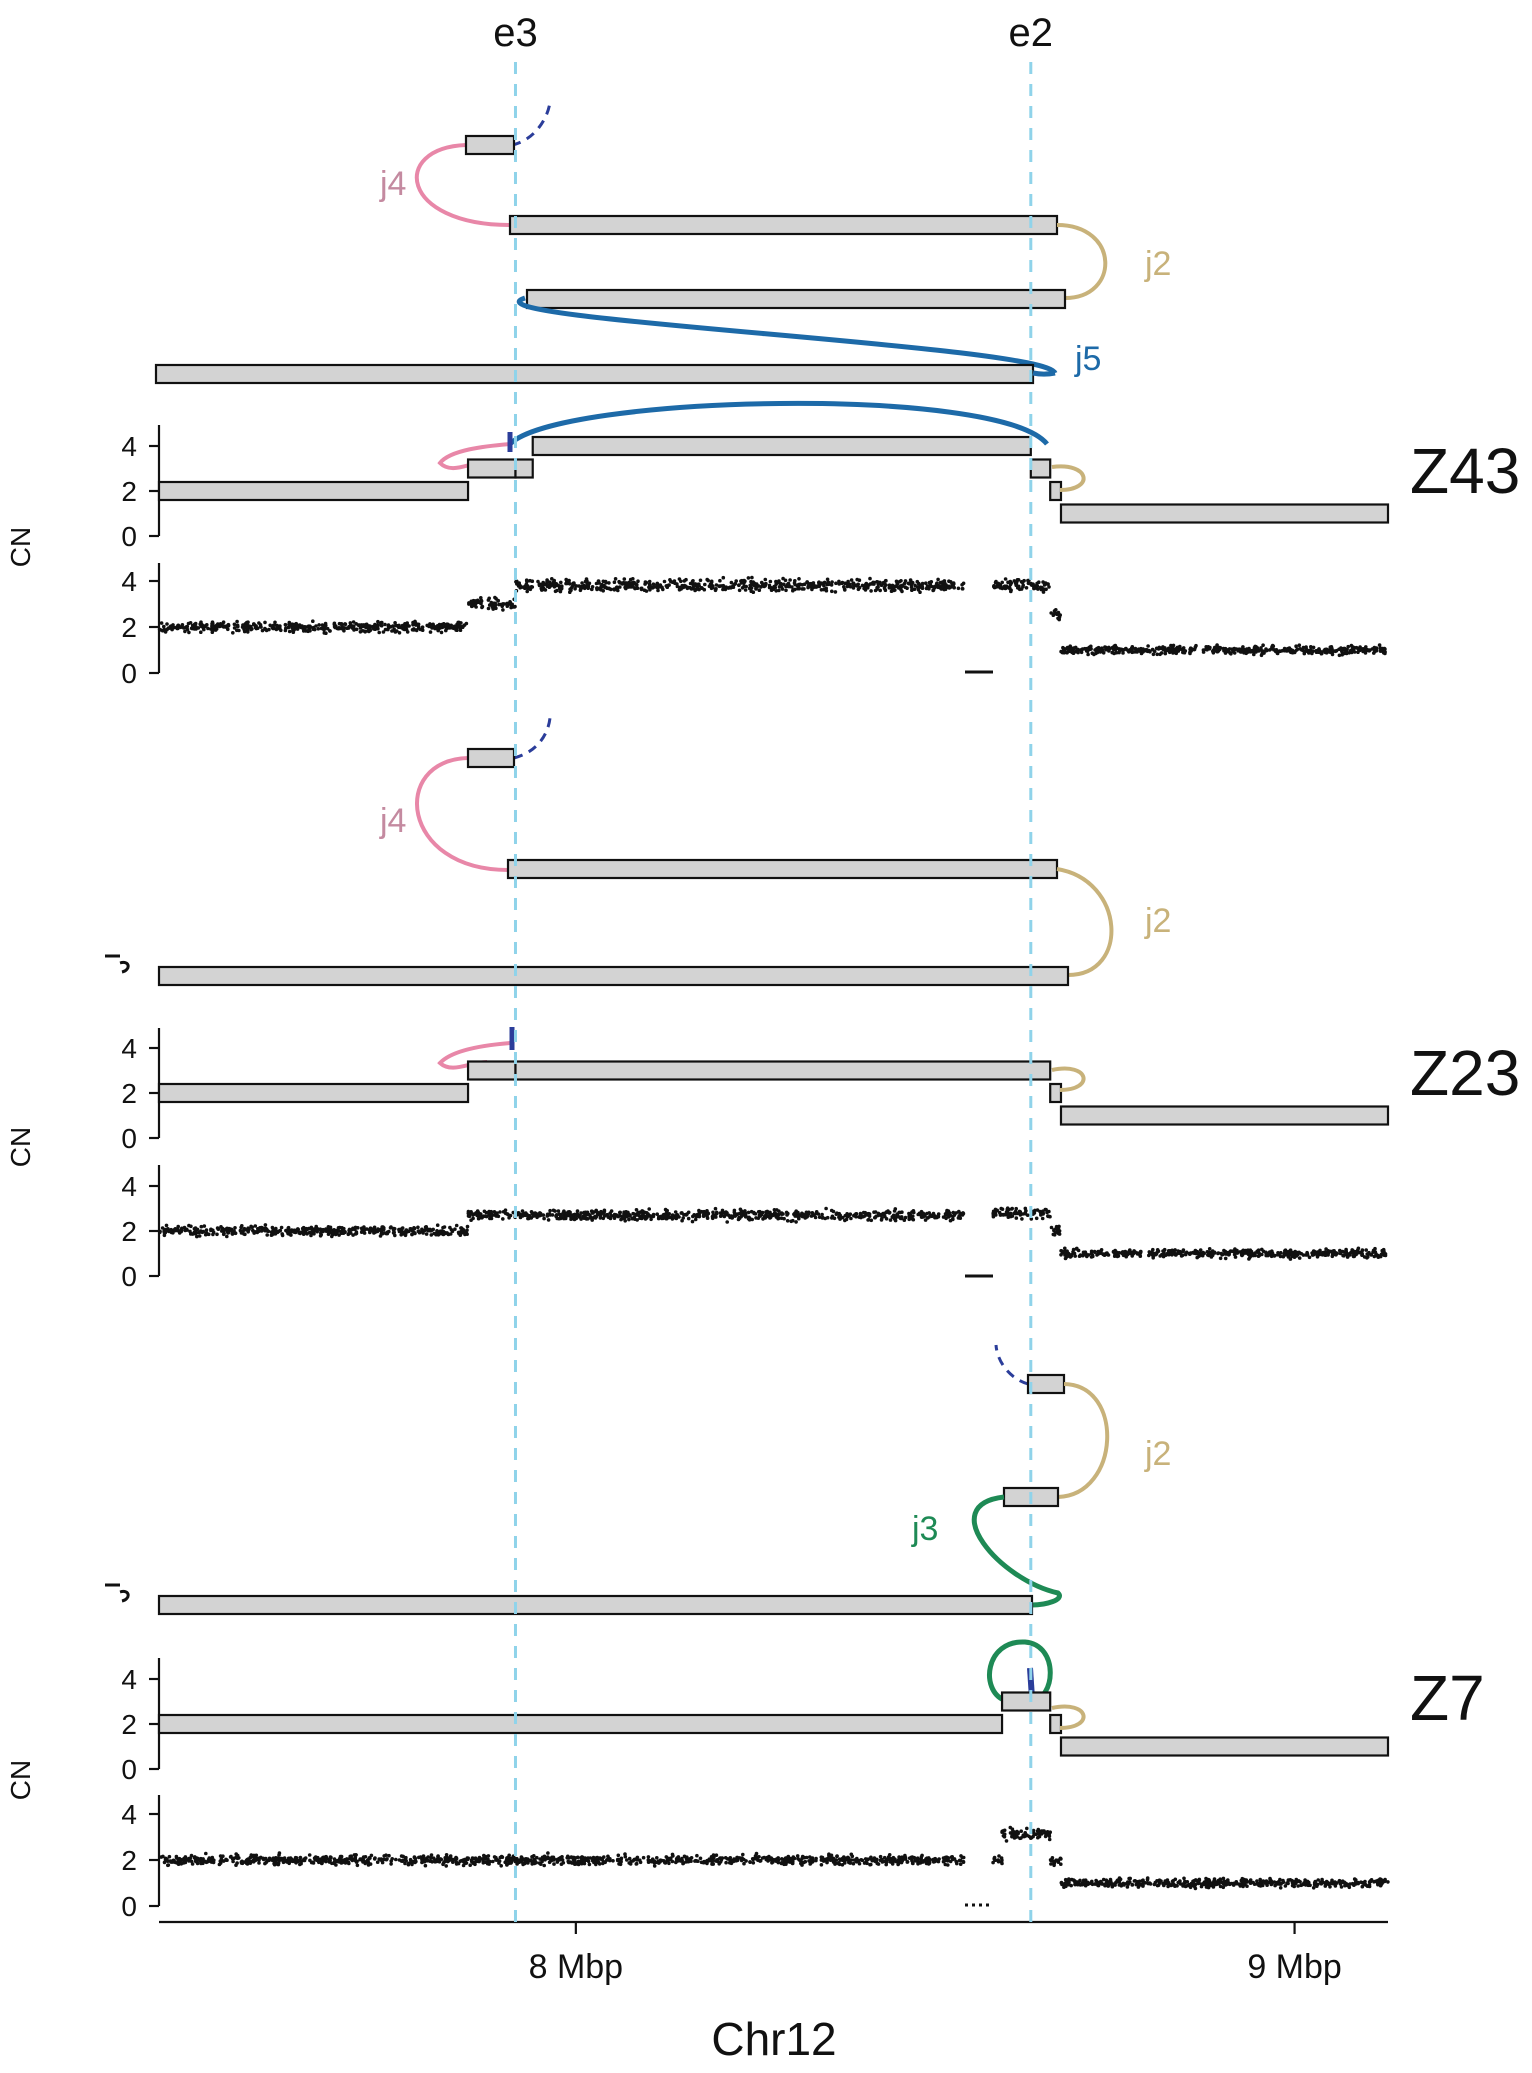  Describe the element at coordinates (754, 626) in the screenshot. I see `z43-coverage-track: 024` at that location.